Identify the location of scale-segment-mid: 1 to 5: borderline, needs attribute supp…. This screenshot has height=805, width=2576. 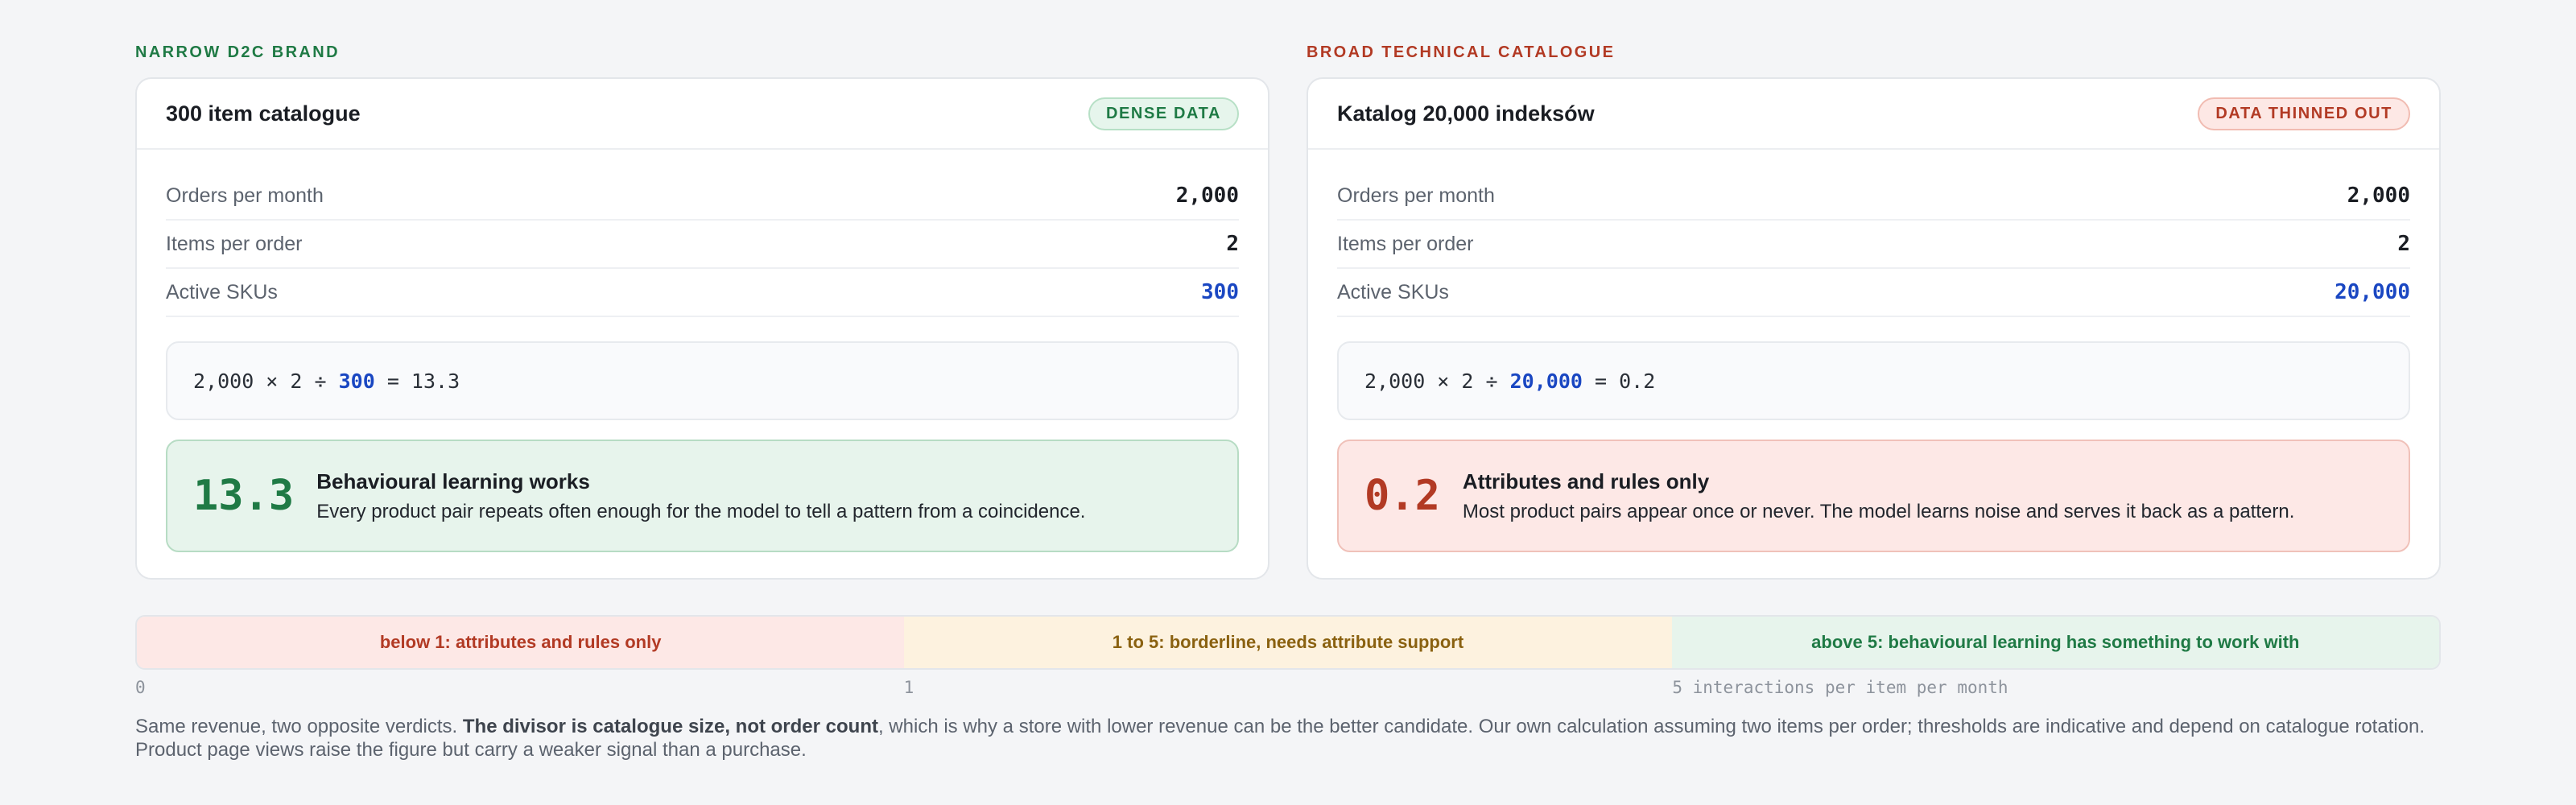
(1288, 642).